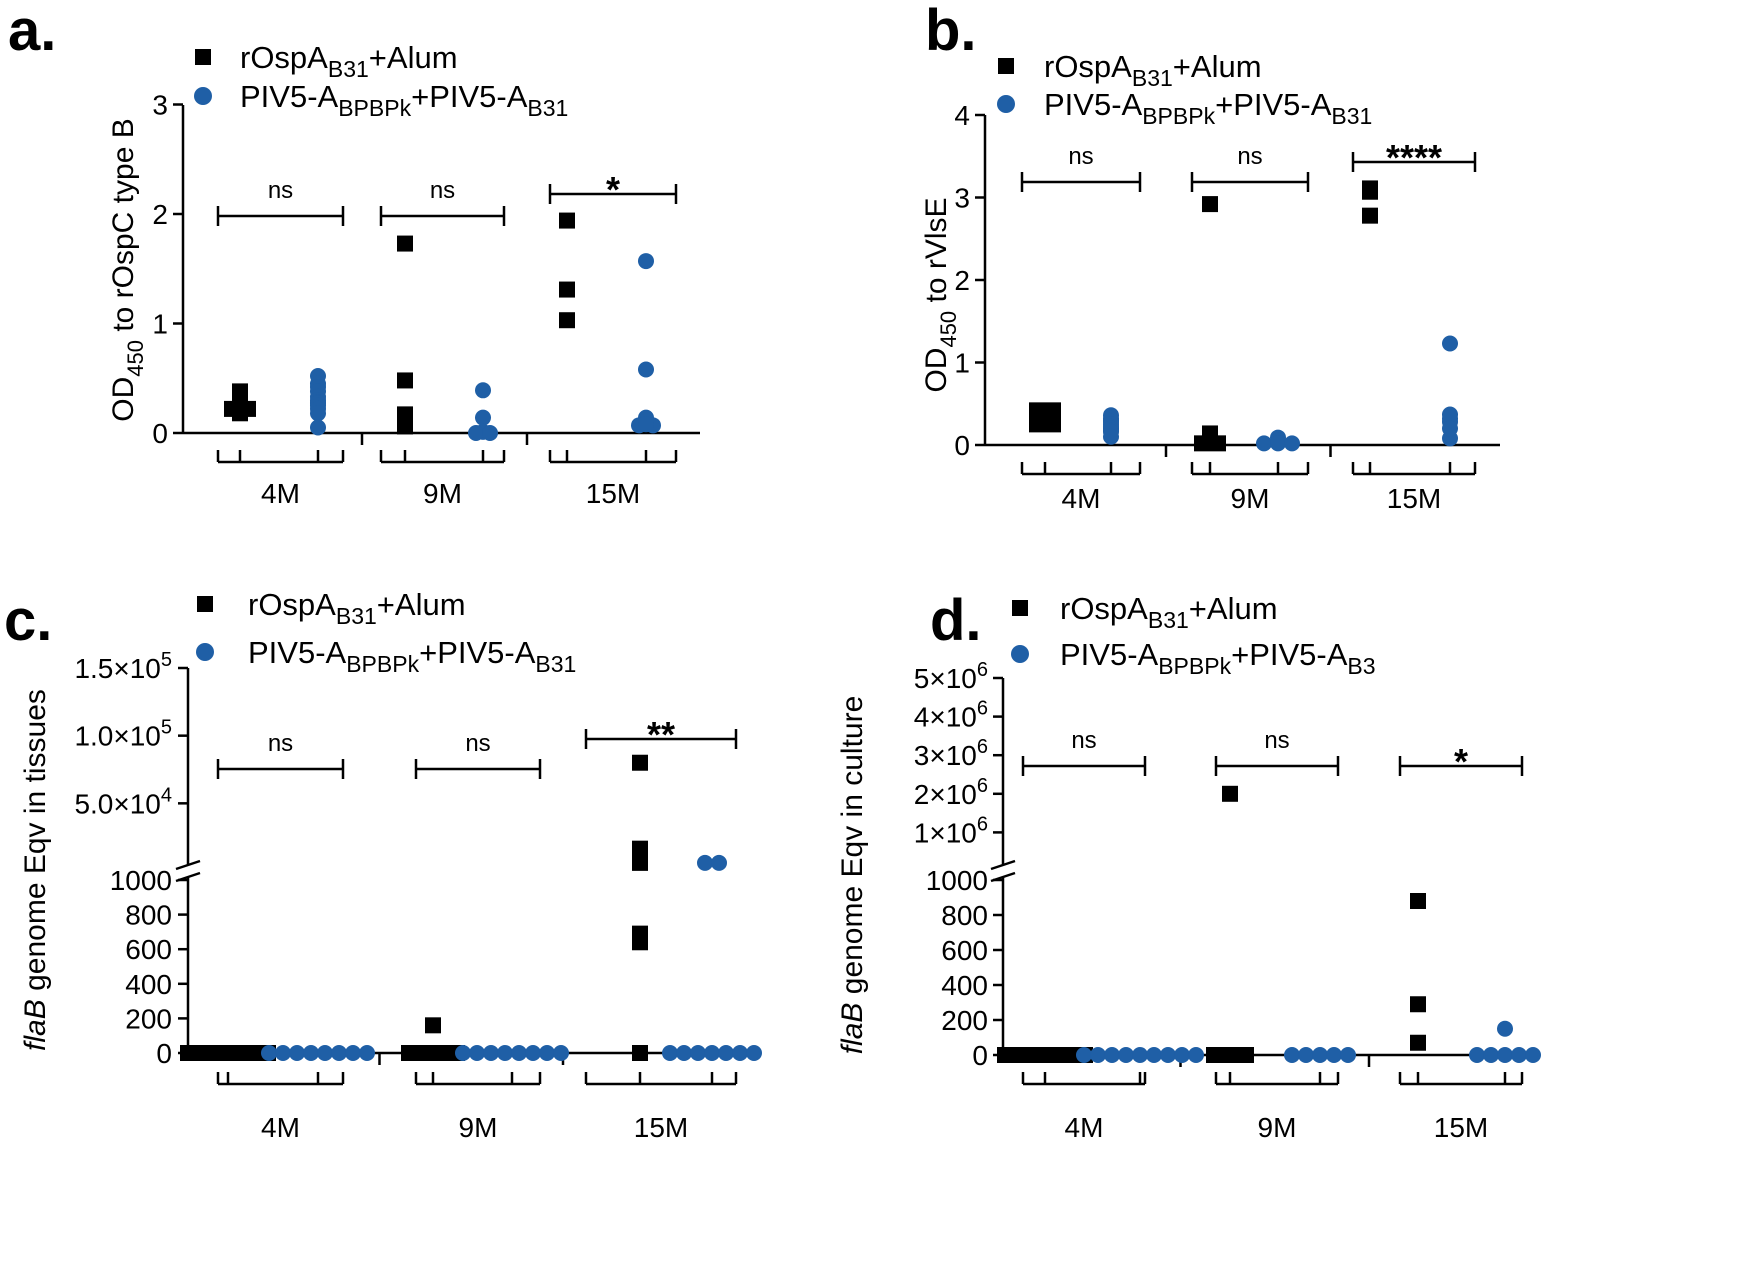 The image size is (1750, 1273). What do you see at coordinates (1208, 108) in the screenshot?
I see `legend-label: PIV5-ABPBPk+PIV5-AB31` at bounding box center [1208, 108].